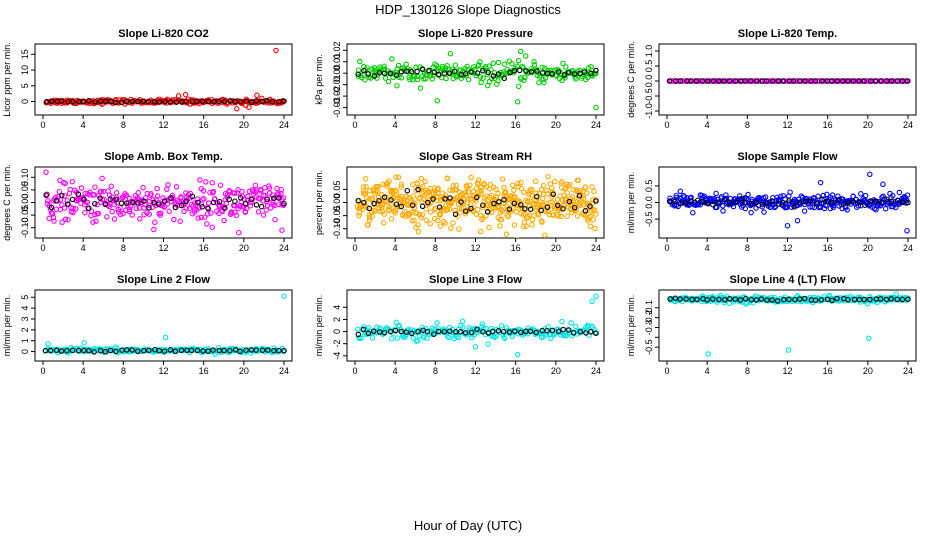 This screenshot has width=936, height=540. What do you see at coordinates (649, 308) in the screenshot?
I see `y-tick-label: -0.1` at bounding box center [649, 308].